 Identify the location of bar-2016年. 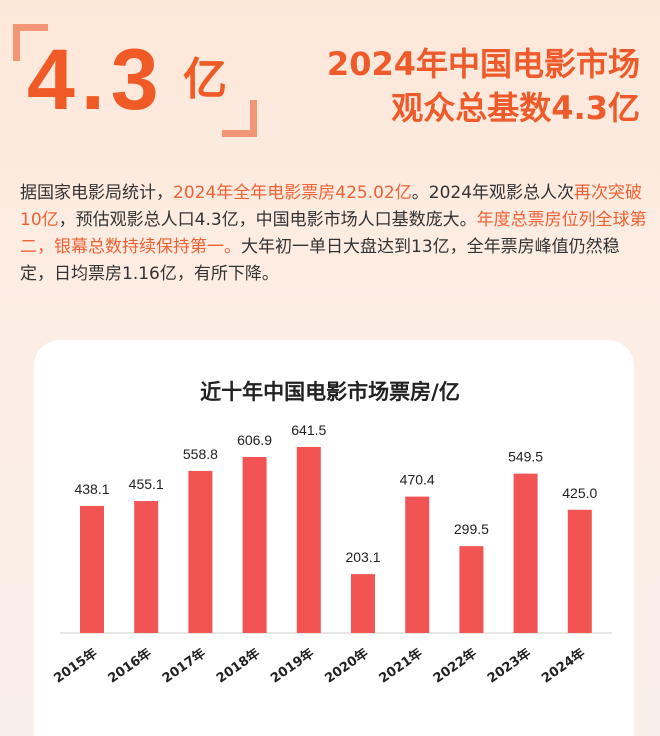
(146, 567).